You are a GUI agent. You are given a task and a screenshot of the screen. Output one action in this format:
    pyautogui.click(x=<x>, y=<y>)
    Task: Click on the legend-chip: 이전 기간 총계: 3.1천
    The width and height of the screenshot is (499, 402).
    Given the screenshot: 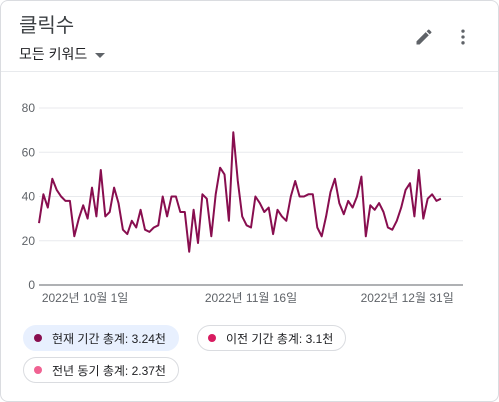 What is the action you would take?
    pyautogui.click(x=272, y=338)
    